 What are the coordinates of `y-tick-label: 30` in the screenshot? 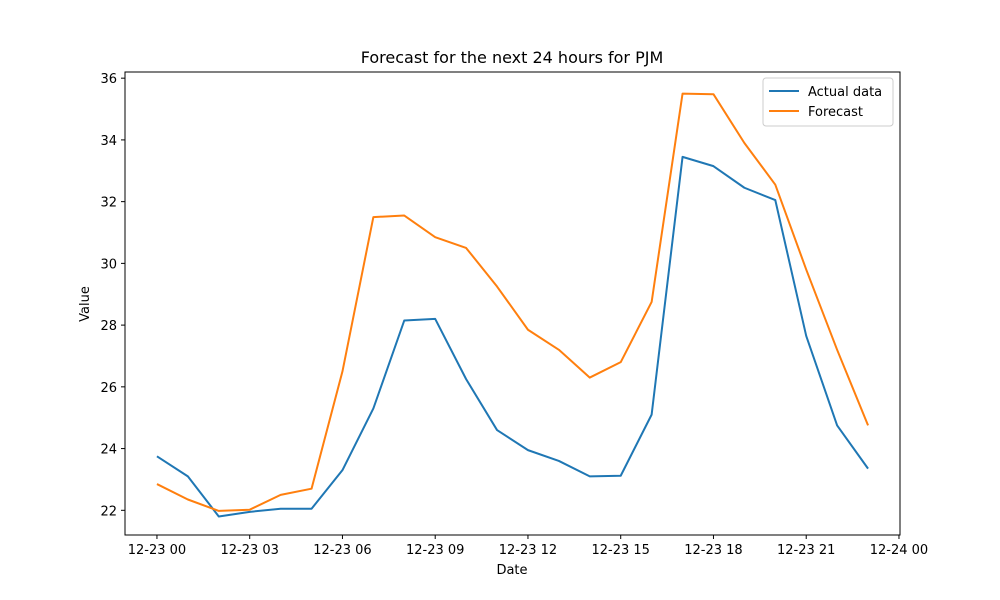 It's located at (108, 264).